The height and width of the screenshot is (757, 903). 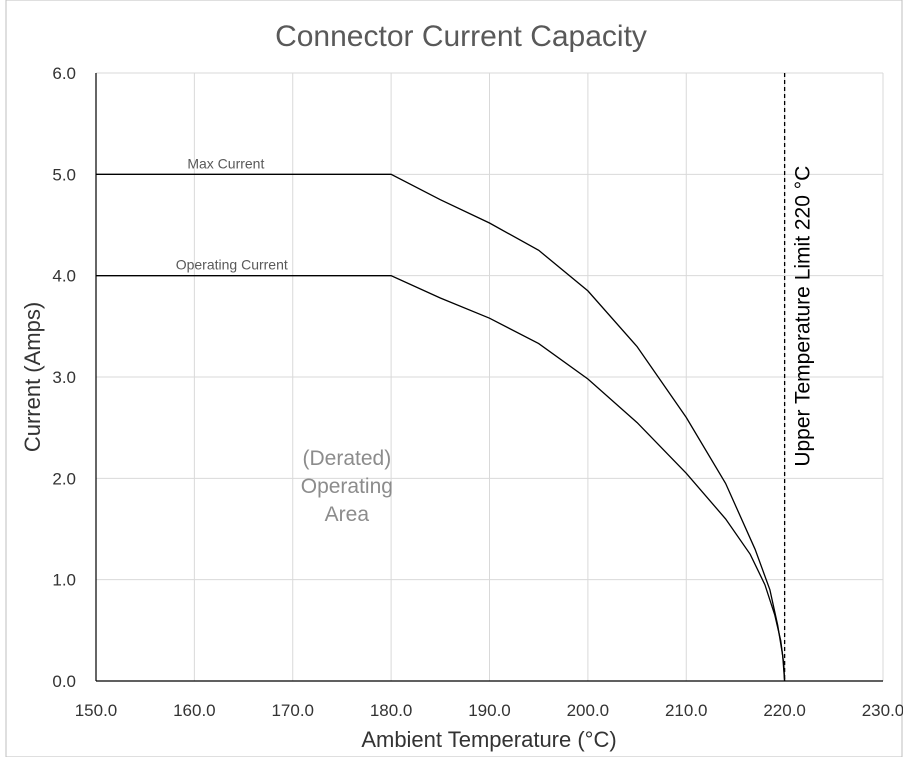 What do you see at coordinates (347, 486) in the screenshot?
I see `region-label: Operating` at bounding box center [347, 486].